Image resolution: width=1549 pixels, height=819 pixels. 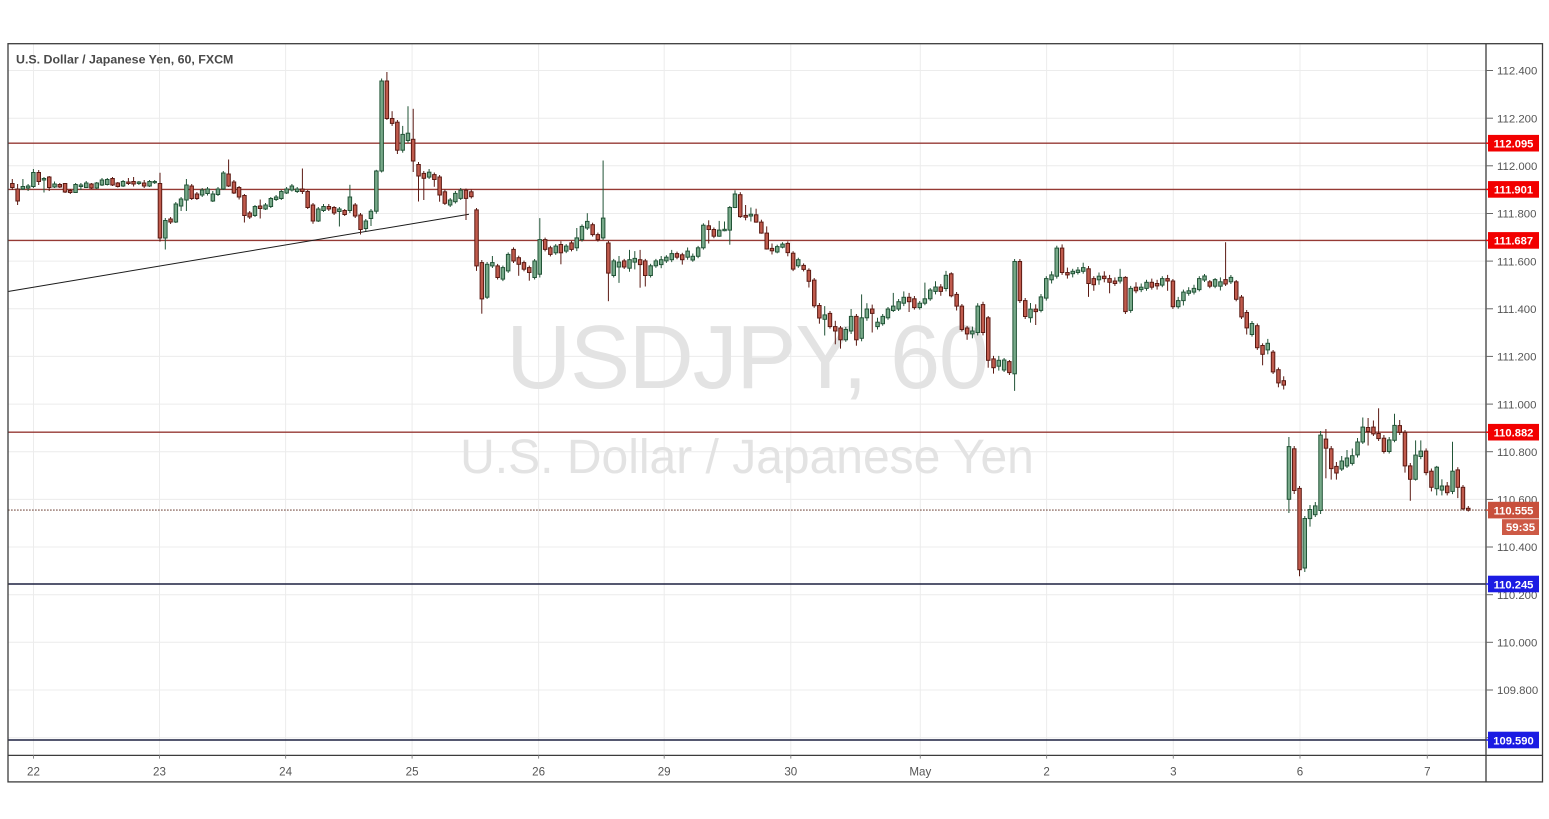 What do you see at coordinates (790, 772) in the screenshot?
I see `svg-text: 30` at bounding box center [790, 772].